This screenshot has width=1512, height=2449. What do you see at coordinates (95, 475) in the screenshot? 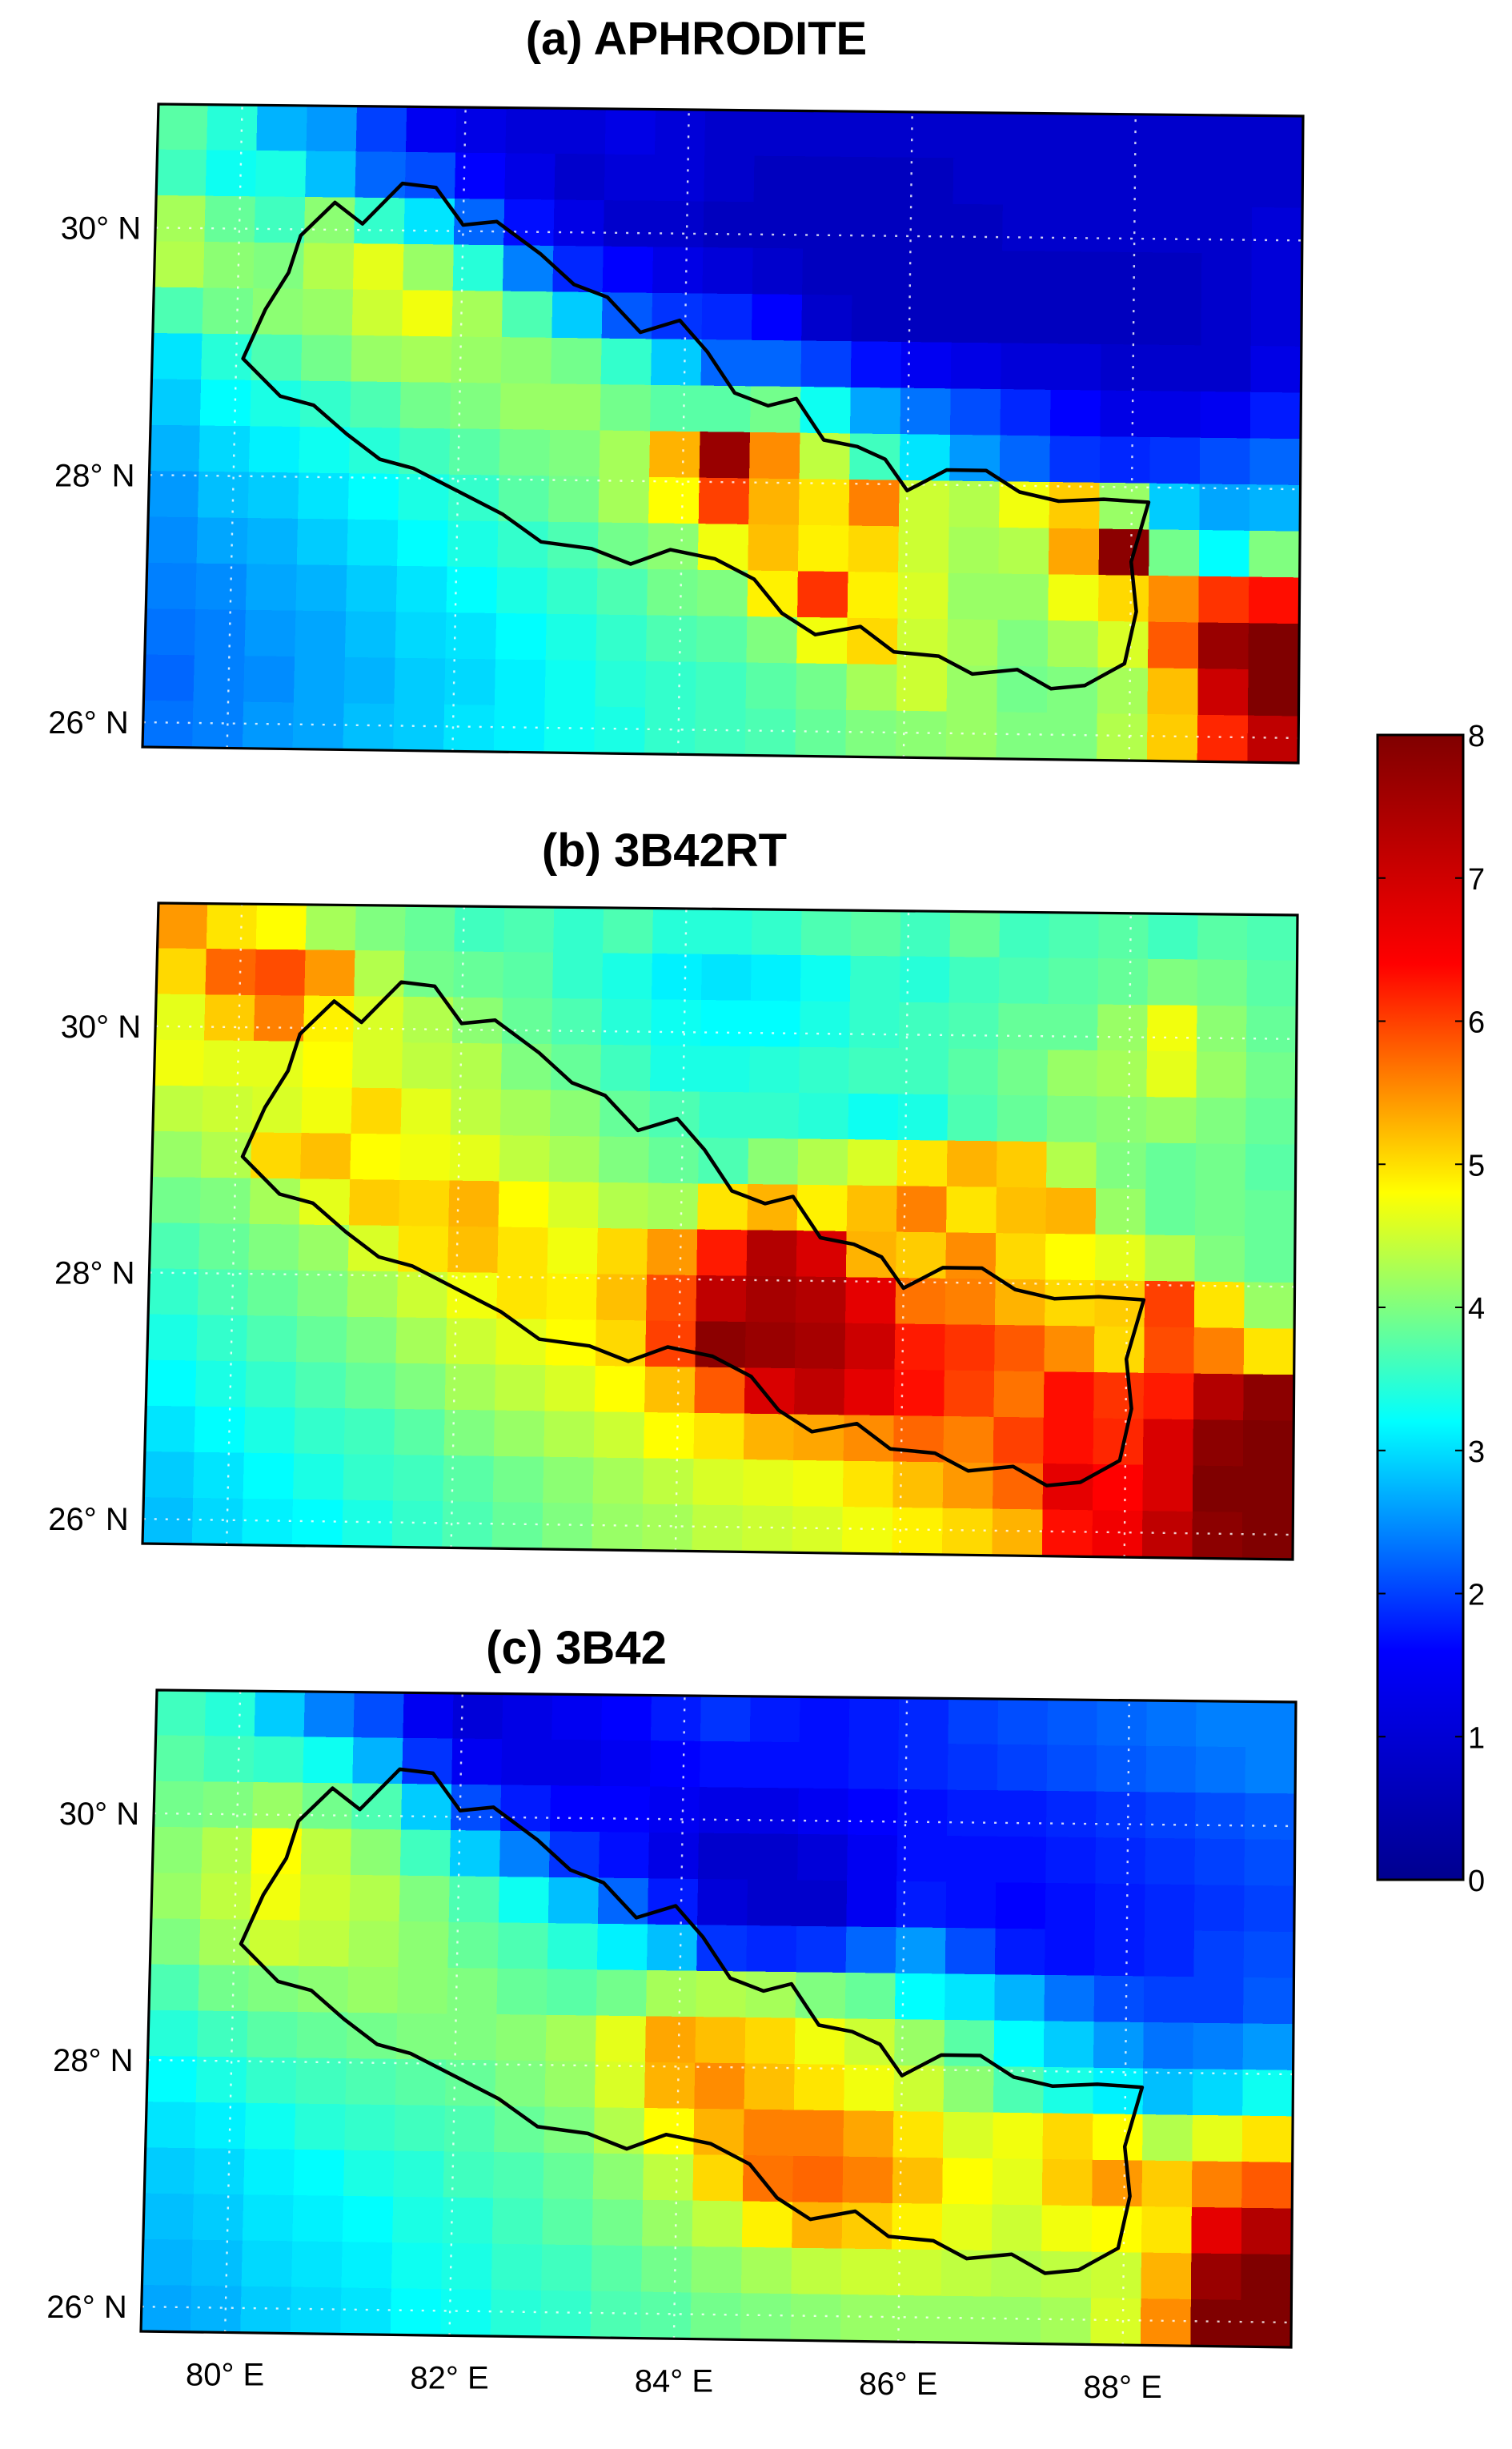
I see `panel-a-ytick-28n: 28° N` at bounding box center [95, 475].